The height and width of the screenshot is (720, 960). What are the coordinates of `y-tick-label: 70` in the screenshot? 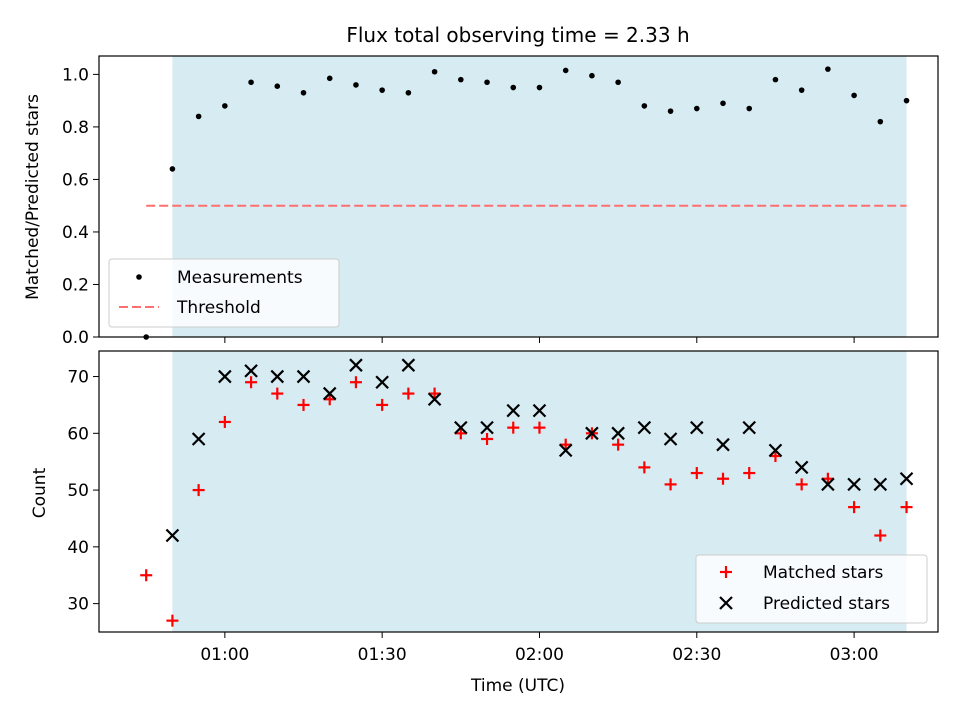 It's located at (78, 378).